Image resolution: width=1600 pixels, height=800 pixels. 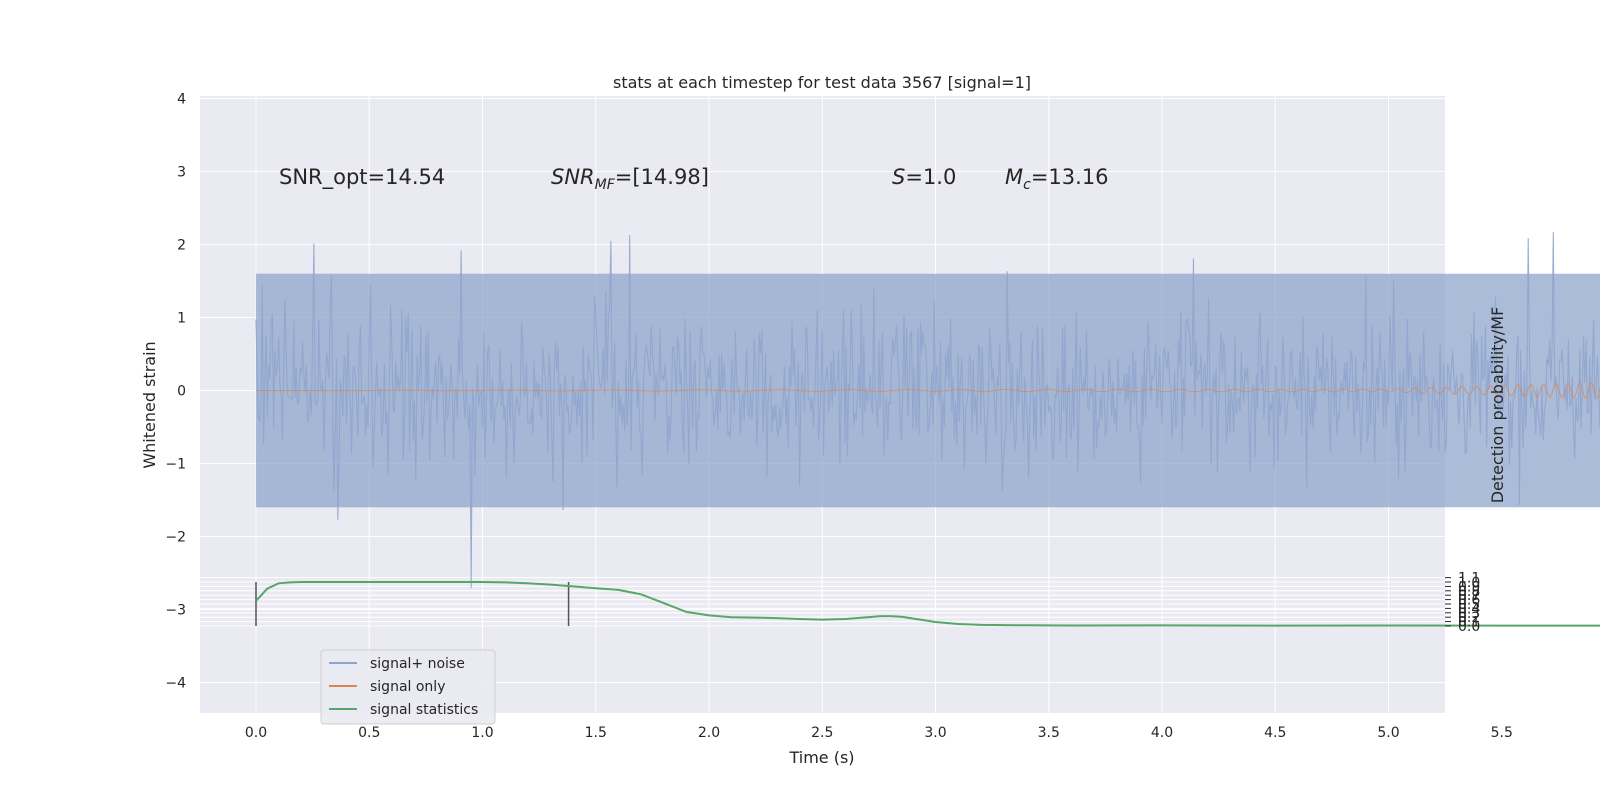 What do you see at coordinates (175, 538) in the screenshot?
I see `y-tick-label: −2` at bounding box center [175, 538].